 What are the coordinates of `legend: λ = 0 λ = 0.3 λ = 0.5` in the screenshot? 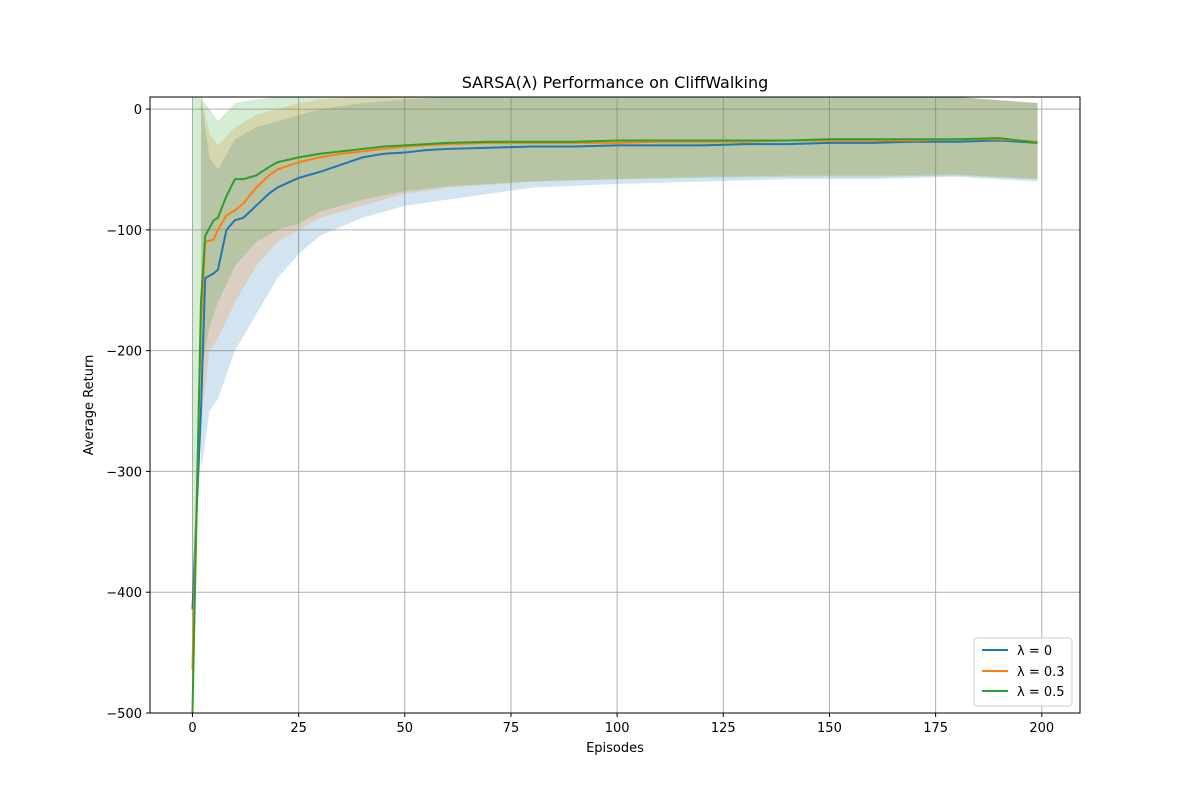 It's located at (1023, 672).